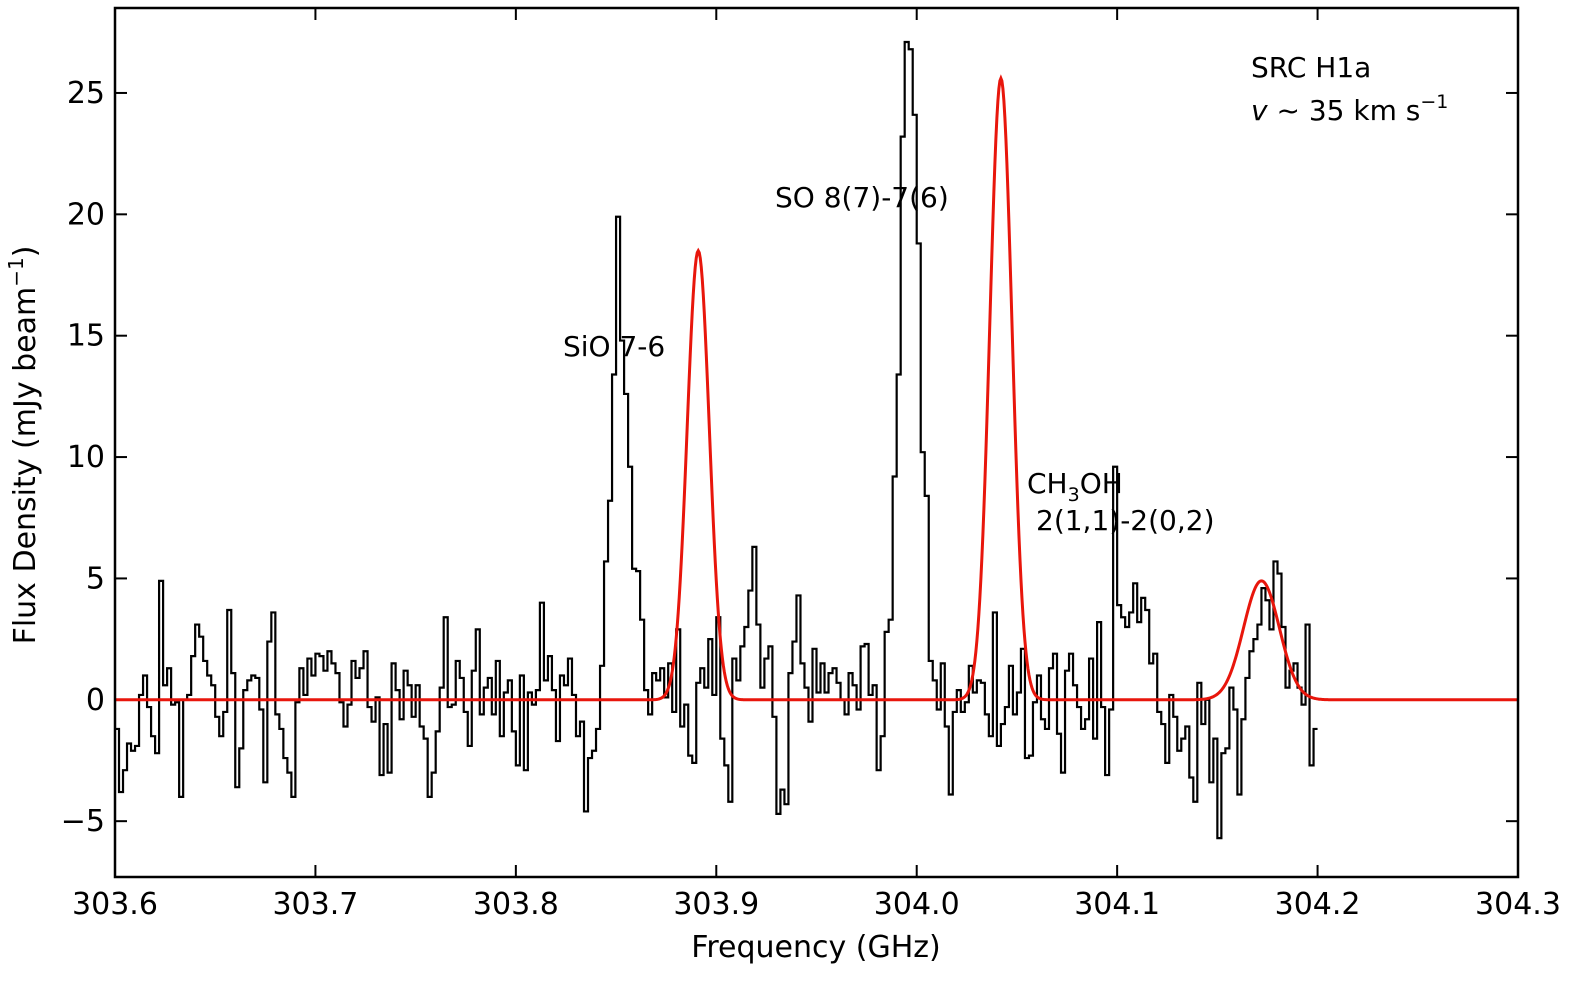  I want to click on y-tick-label: 15, so click(86, 336).